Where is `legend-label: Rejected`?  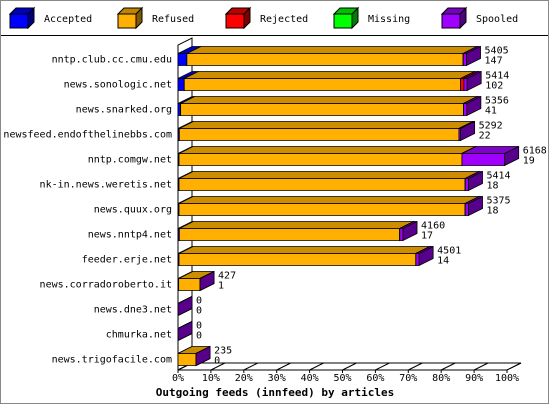 legend-label: Rejected is located at coordinates (284, 19).